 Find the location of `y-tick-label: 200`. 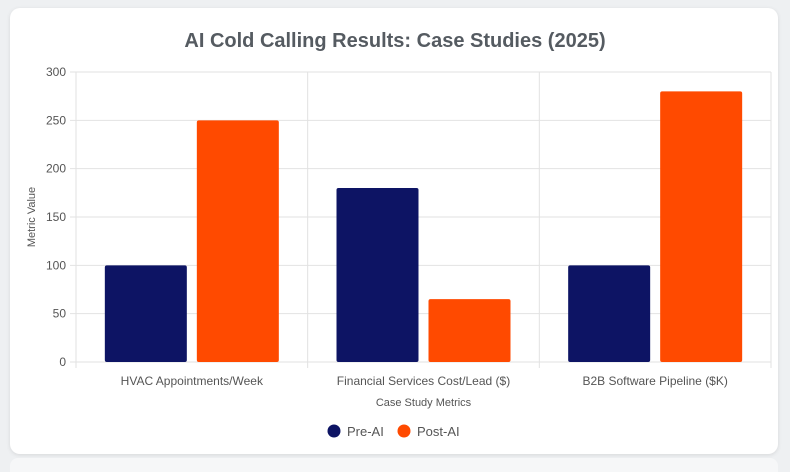

y-tick-label: 200 is located at coordinates (56, 169).